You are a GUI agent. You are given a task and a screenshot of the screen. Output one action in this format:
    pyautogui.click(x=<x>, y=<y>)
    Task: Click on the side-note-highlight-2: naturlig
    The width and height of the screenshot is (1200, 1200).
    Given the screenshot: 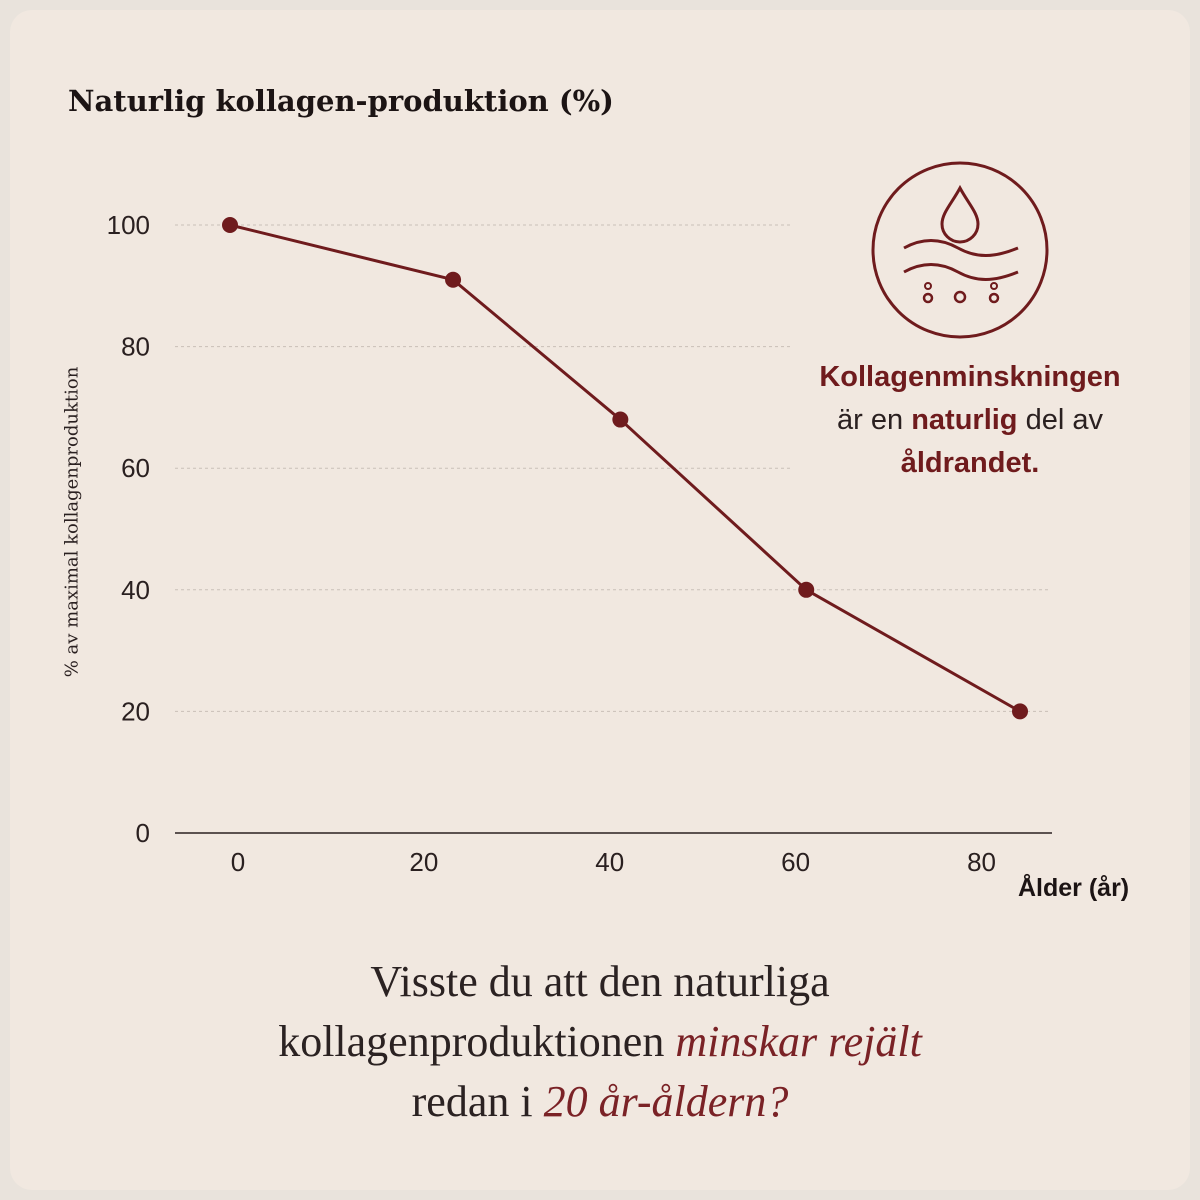 What is the action you would take?
    pyautogui.click(x=964, y=420)
    